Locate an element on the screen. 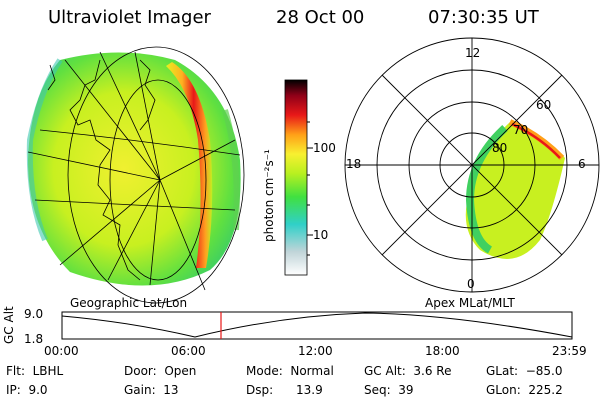  mlat-label-70: 70 is located at coordinates (521, 130).